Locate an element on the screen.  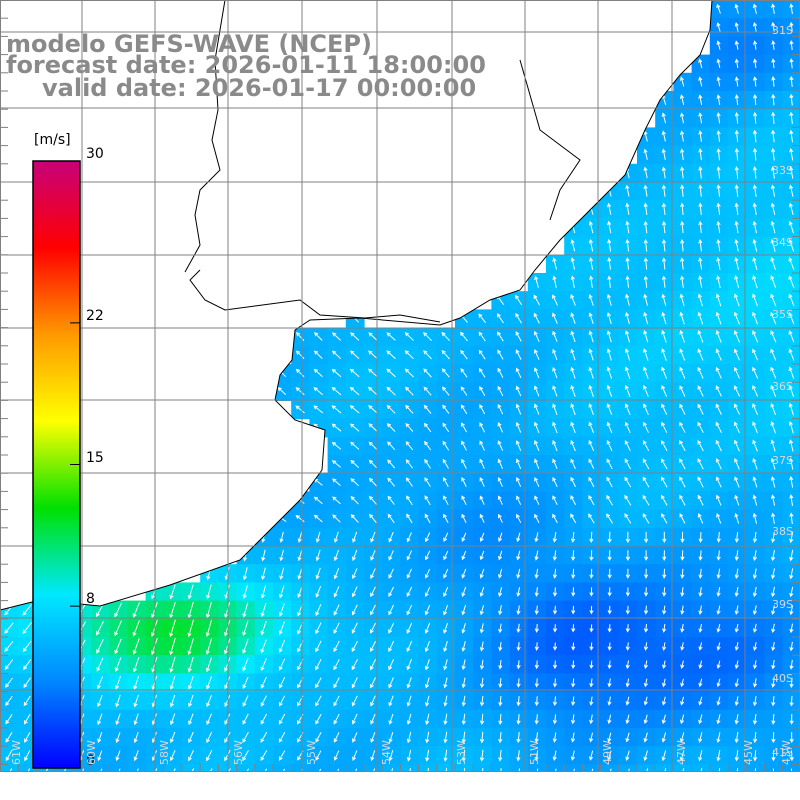
latitude-label: 37S is located at coordinates (782, 460).